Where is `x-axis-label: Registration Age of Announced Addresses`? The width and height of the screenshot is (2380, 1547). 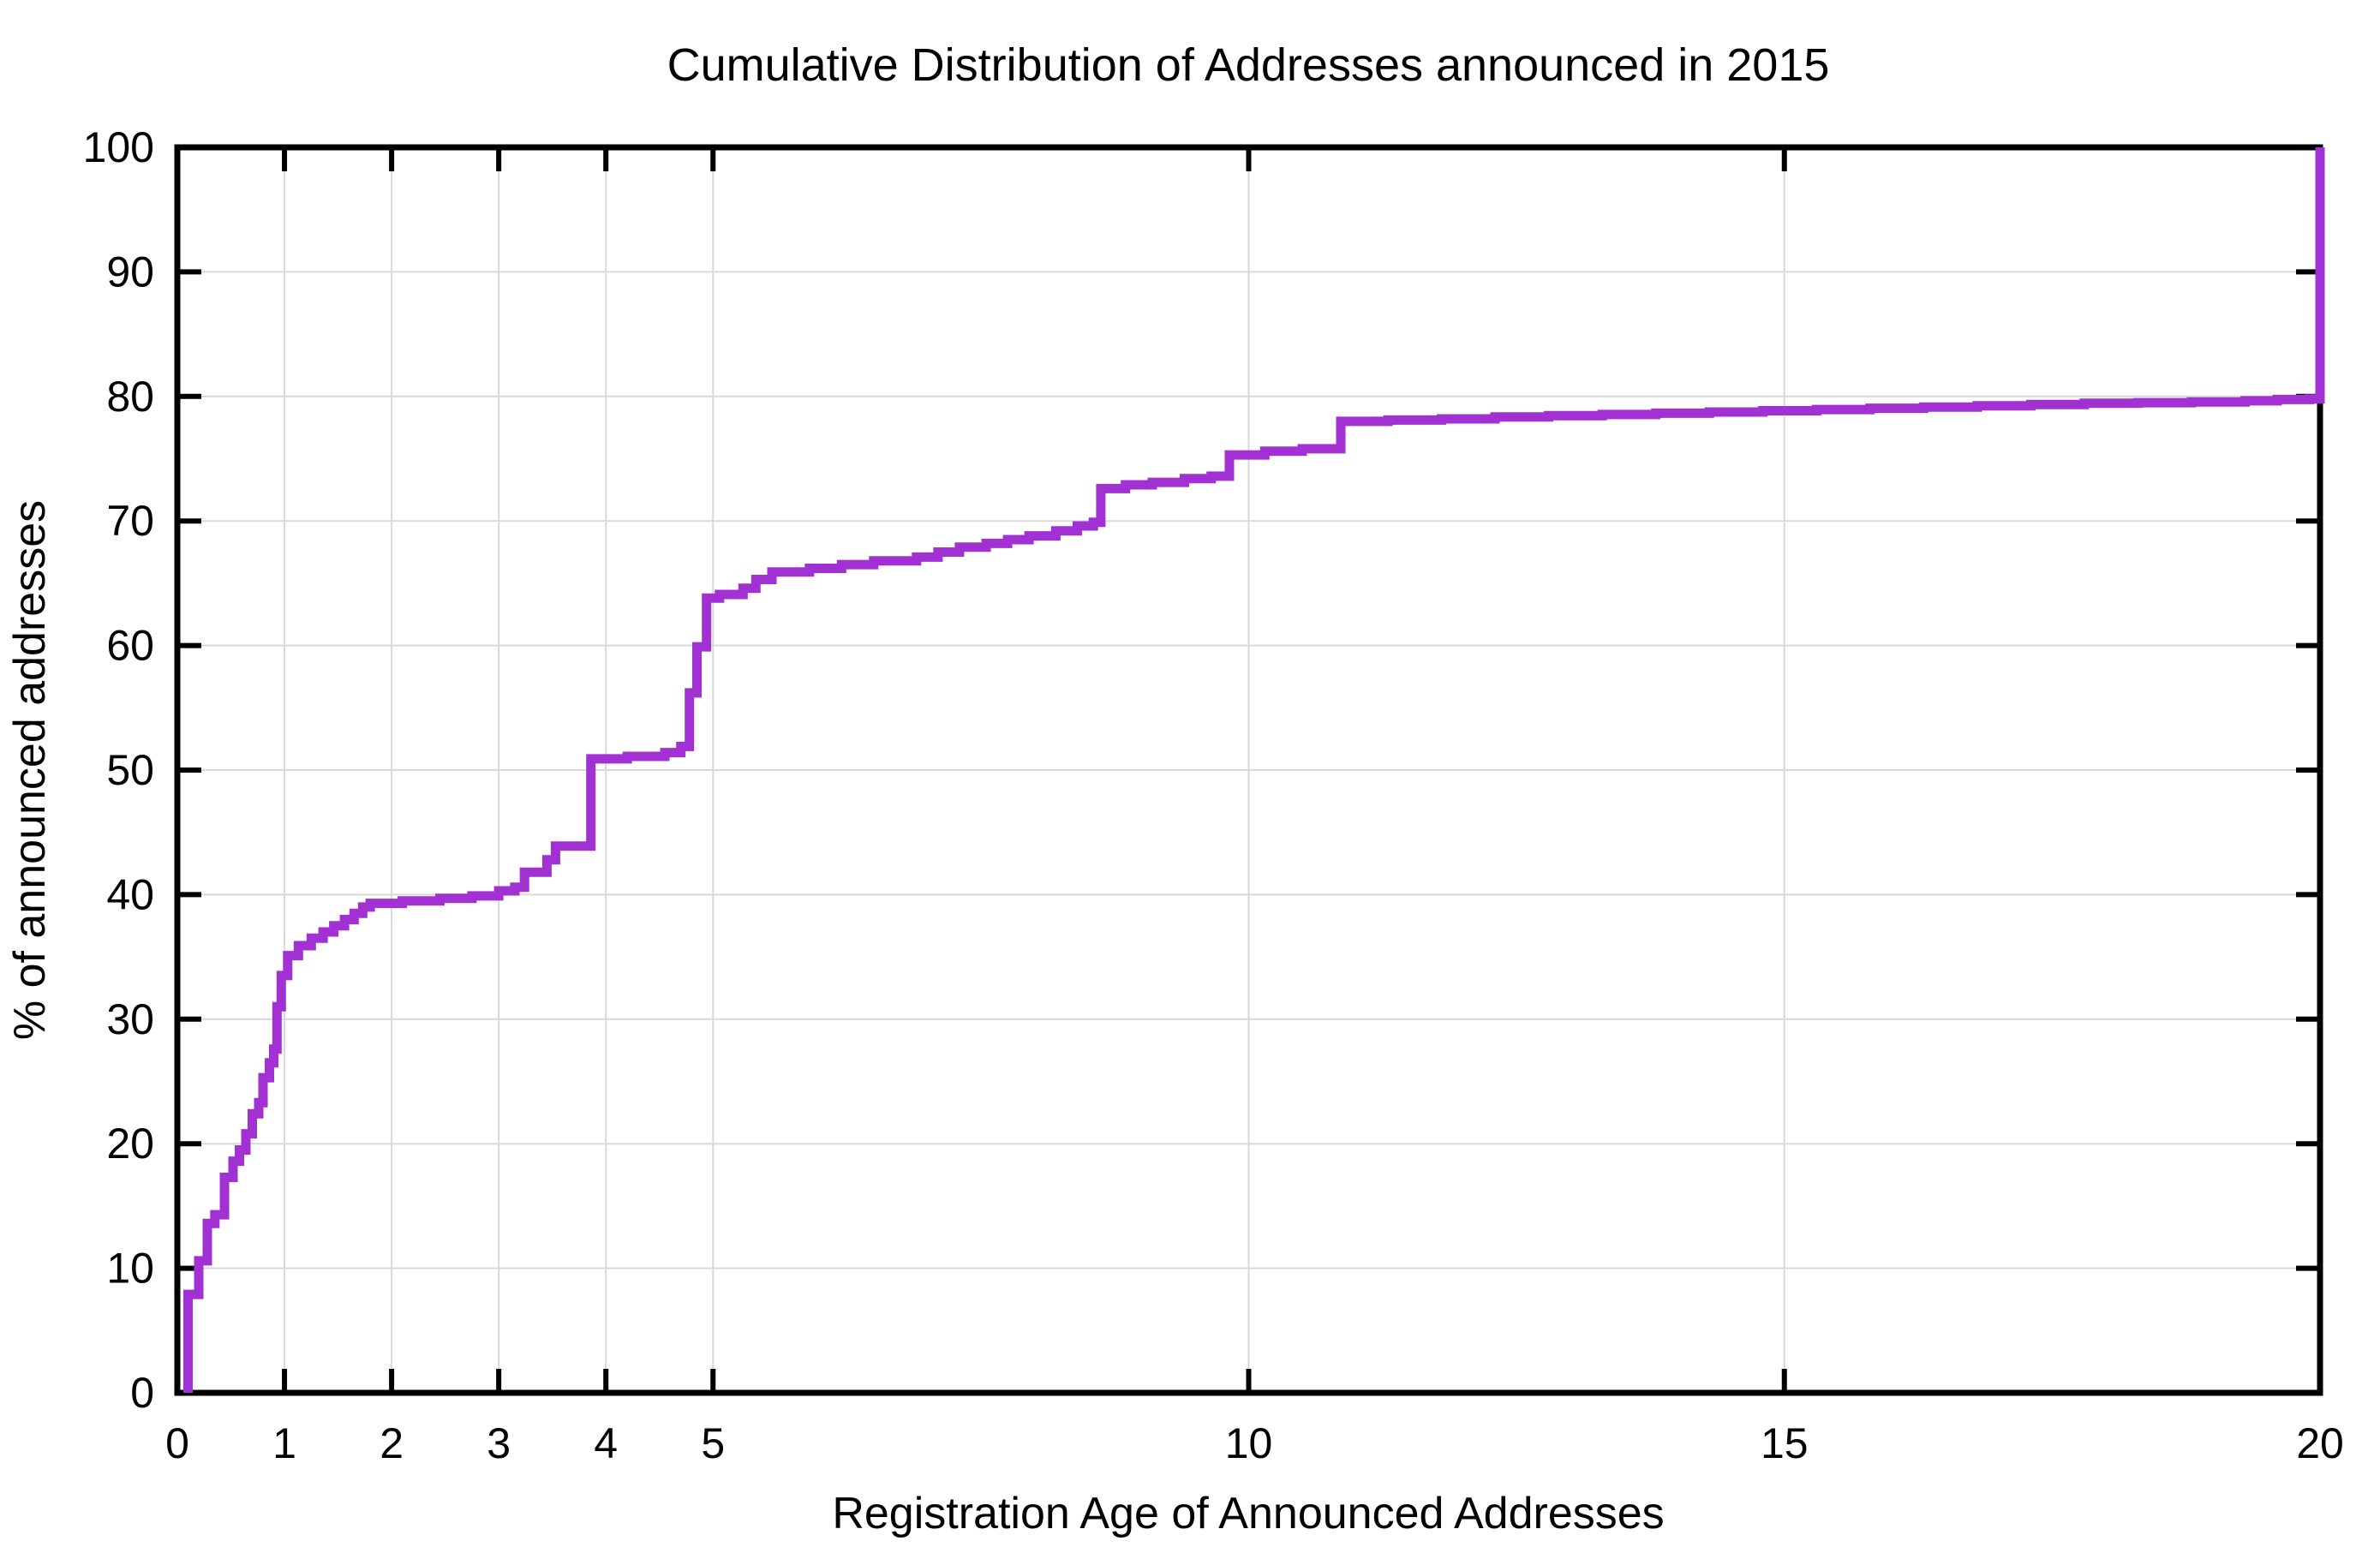 x-axis-label: Registration Age of Announced Addresses is located at coordinates (1248, 1513).